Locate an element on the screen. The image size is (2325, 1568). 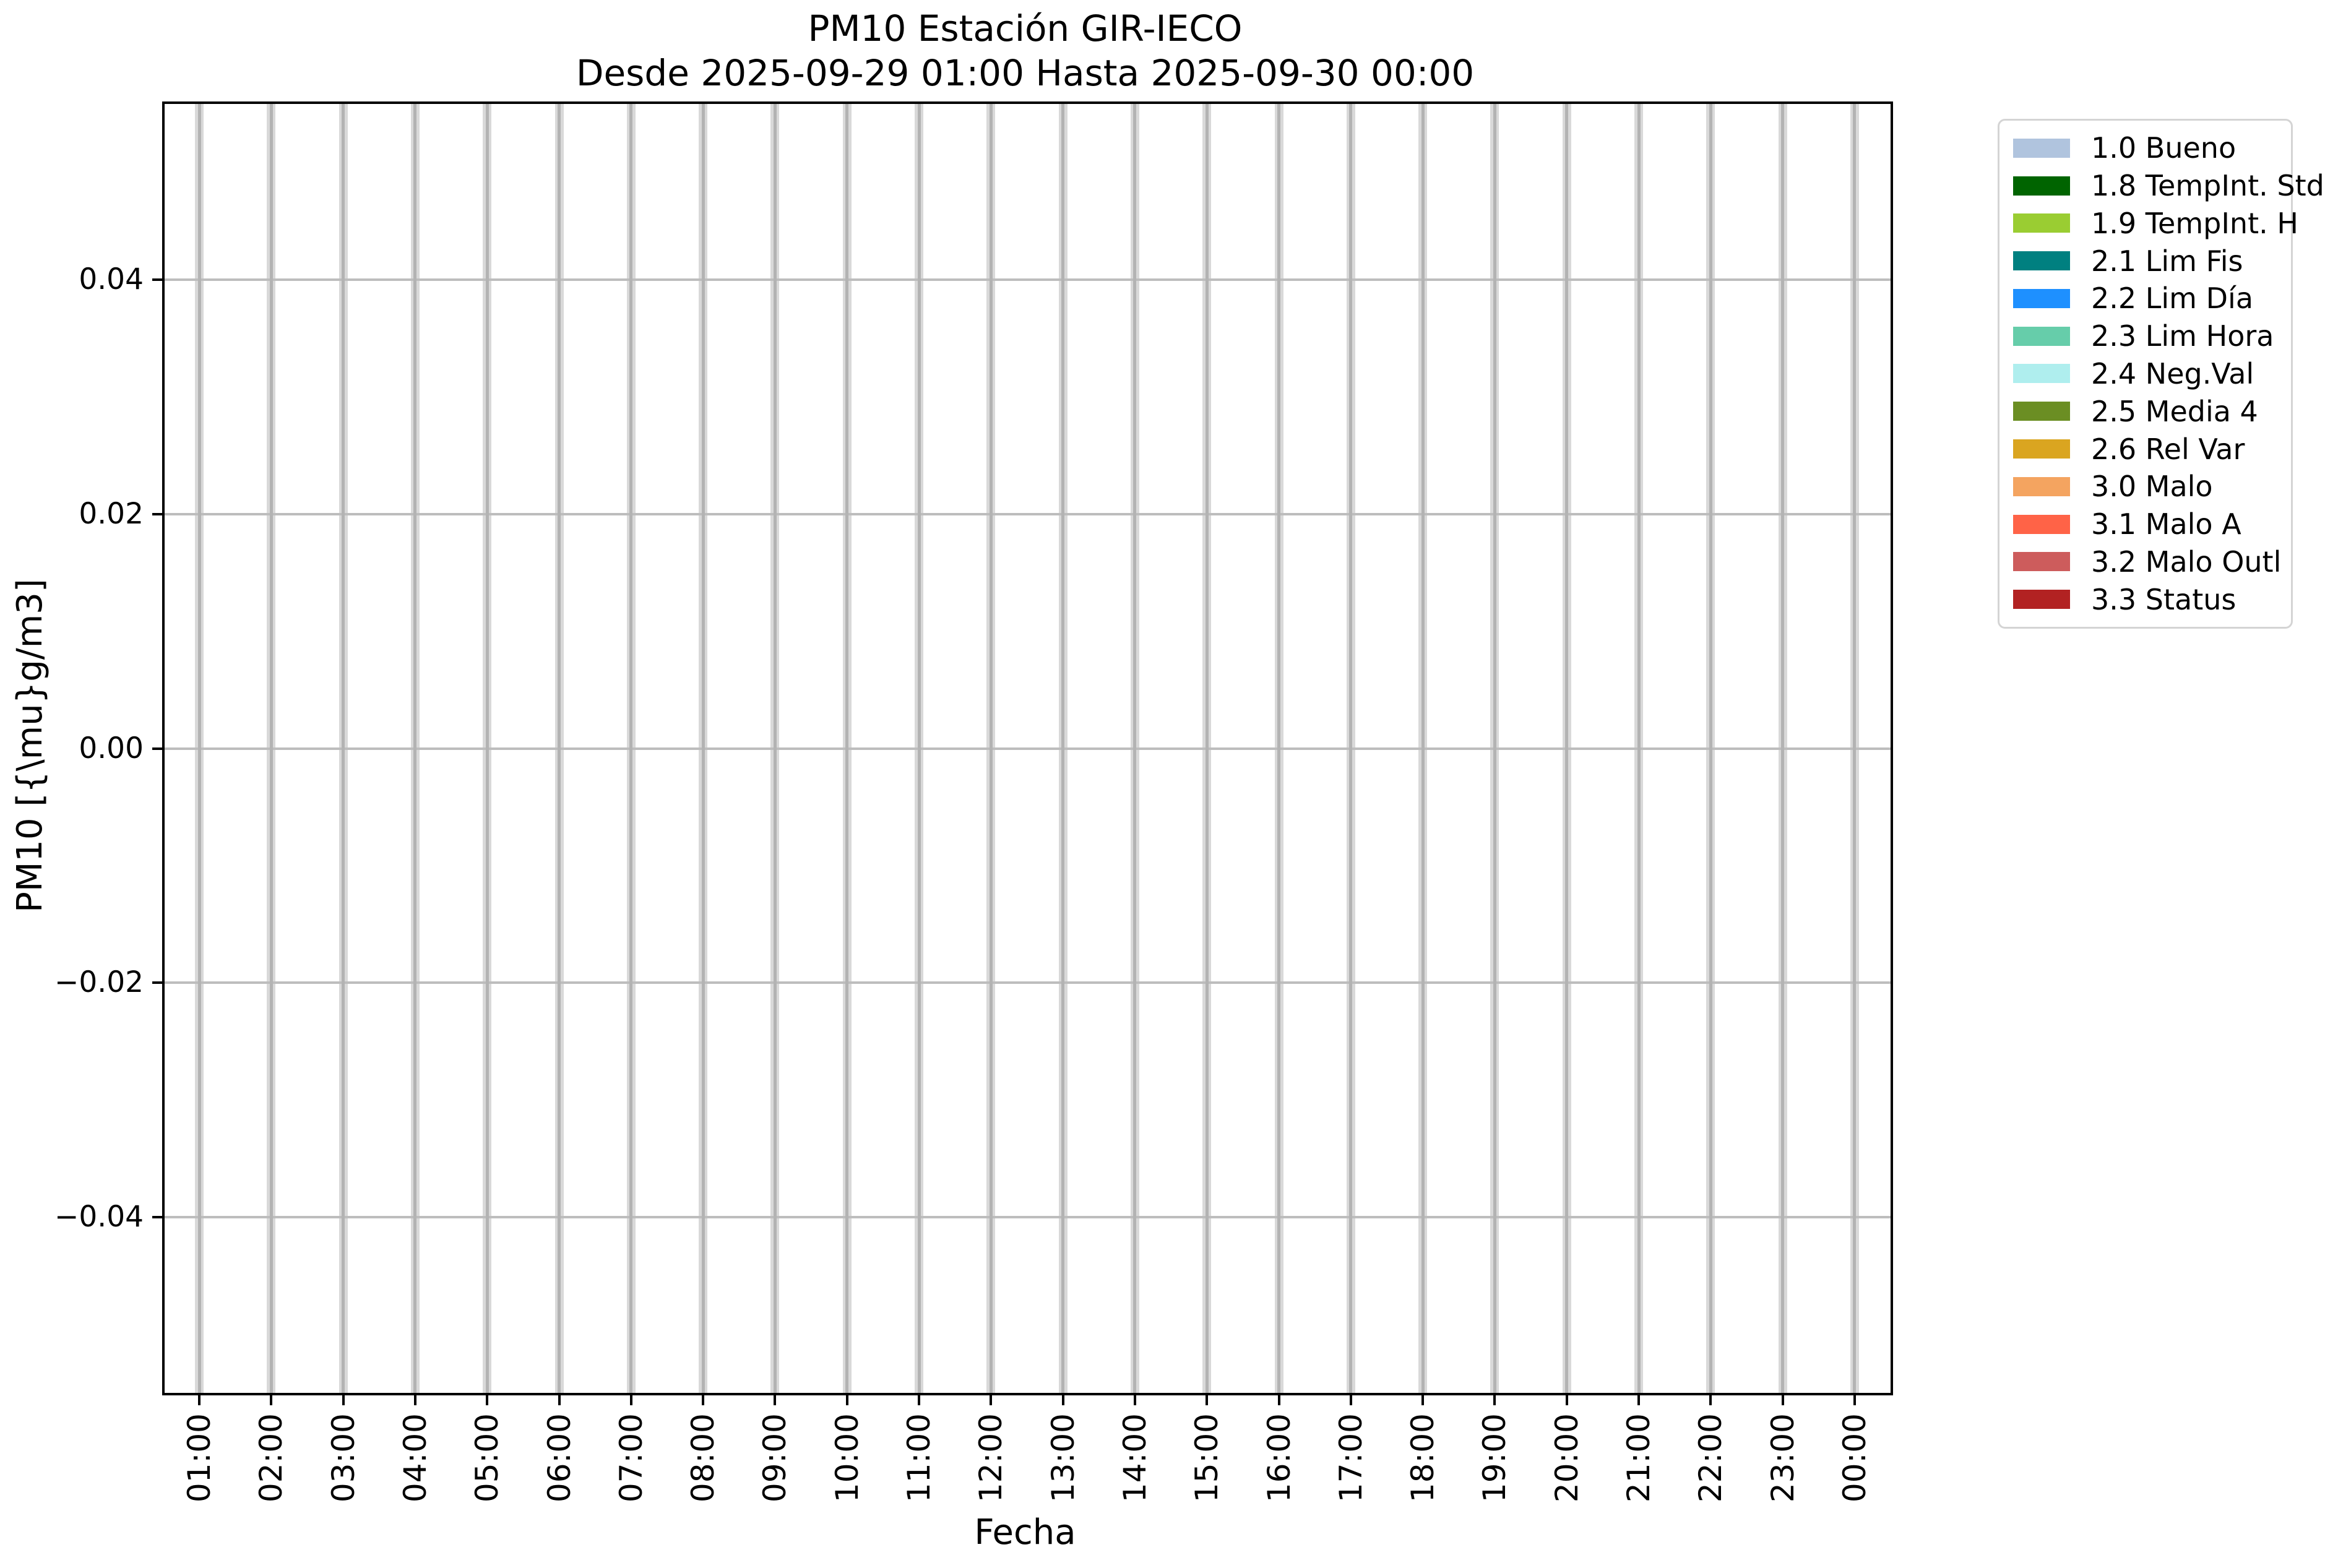
x-tick-label: 12:00 is located at coordinates (991, 1458).